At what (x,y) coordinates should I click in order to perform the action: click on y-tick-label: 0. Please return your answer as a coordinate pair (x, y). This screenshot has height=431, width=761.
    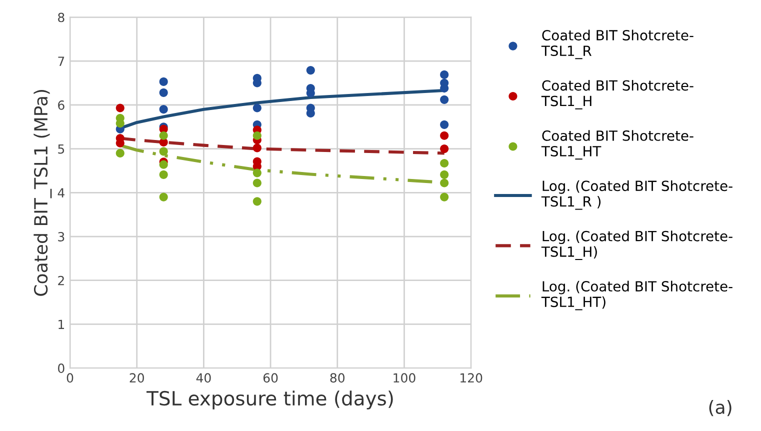
    Looking at the image, I should click on (61, 368).